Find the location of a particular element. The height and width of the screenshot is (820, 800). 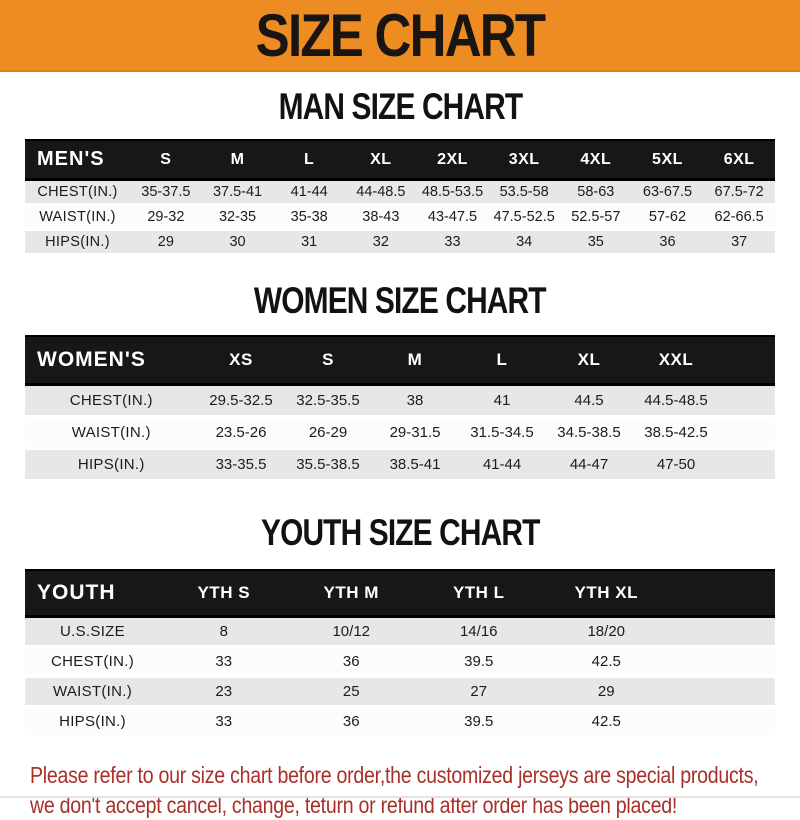

size-value-cell: 32 is located at coordinates (381, 242).